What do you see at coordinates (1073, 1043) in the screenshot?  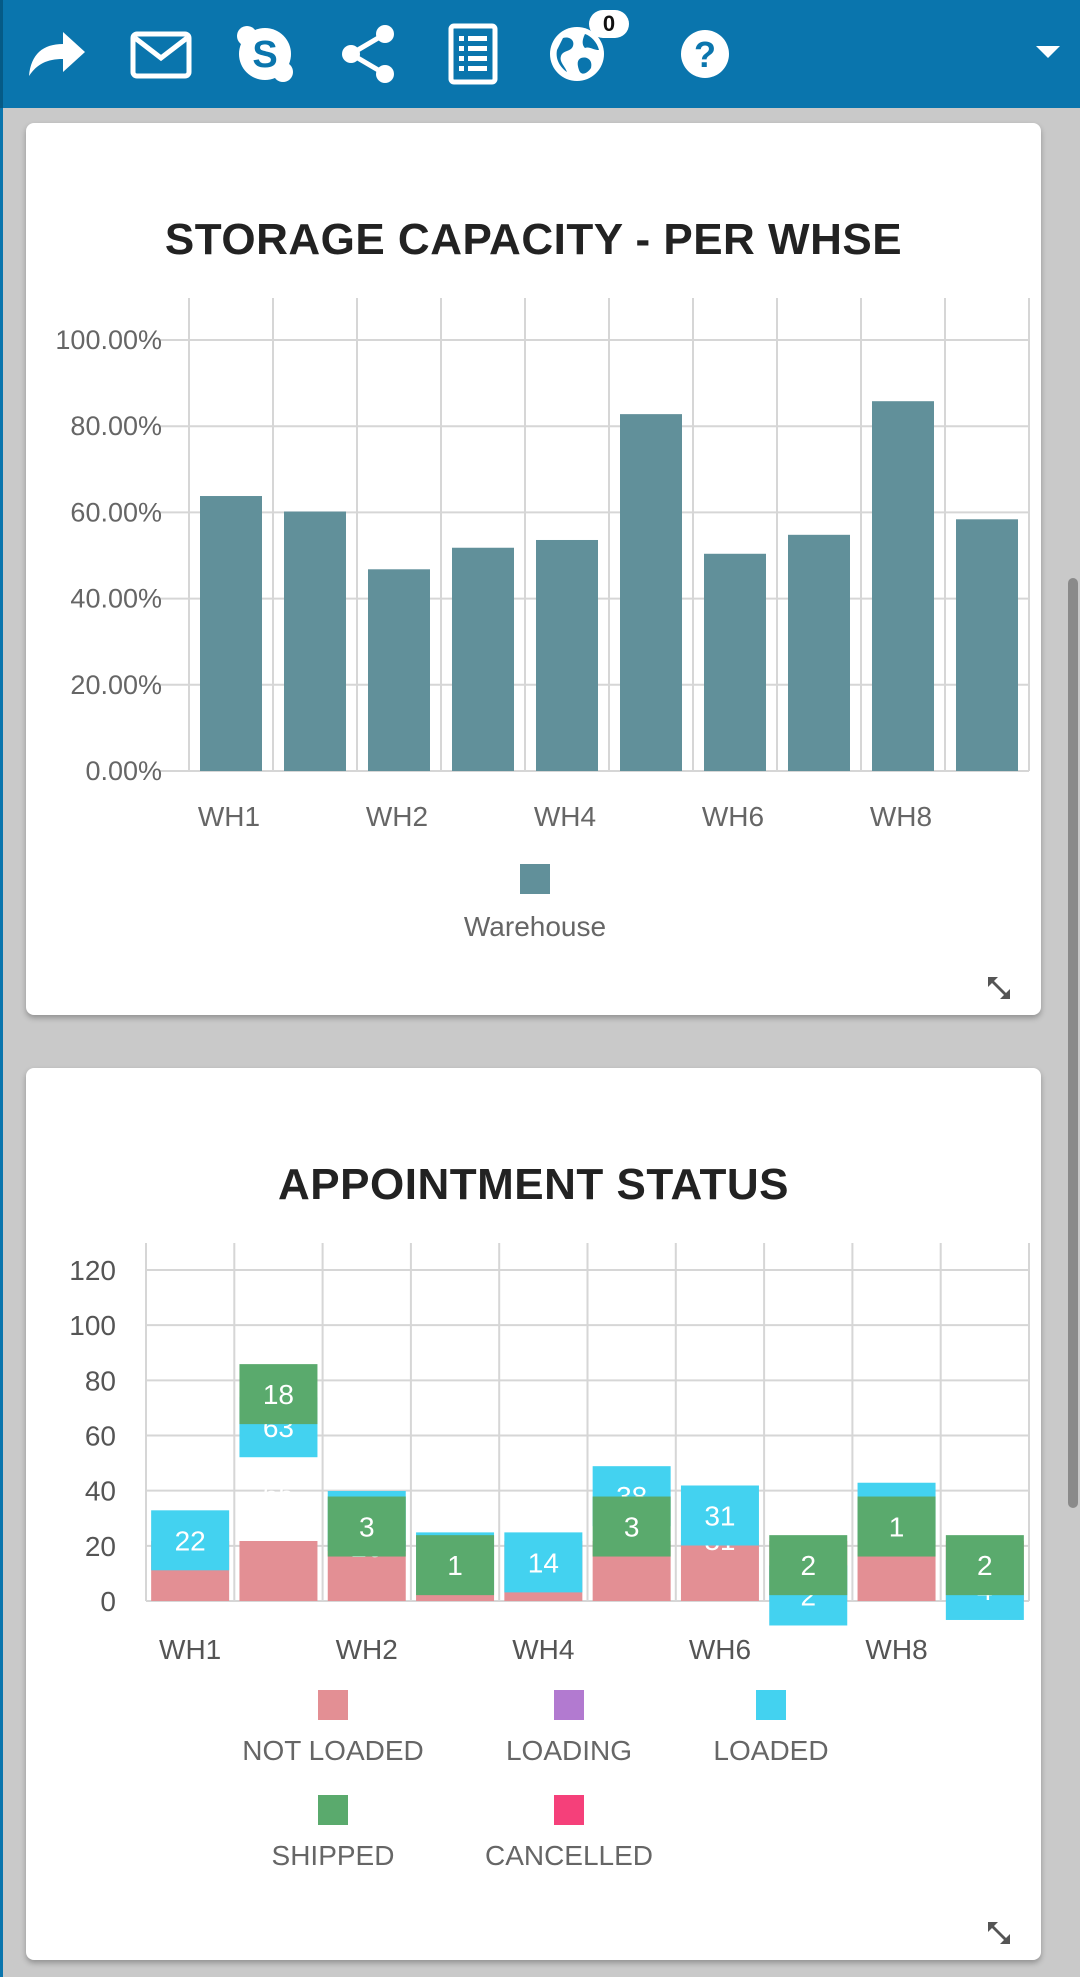 I see `scrollbar-thumb` at bounding box center [1073, 1043].